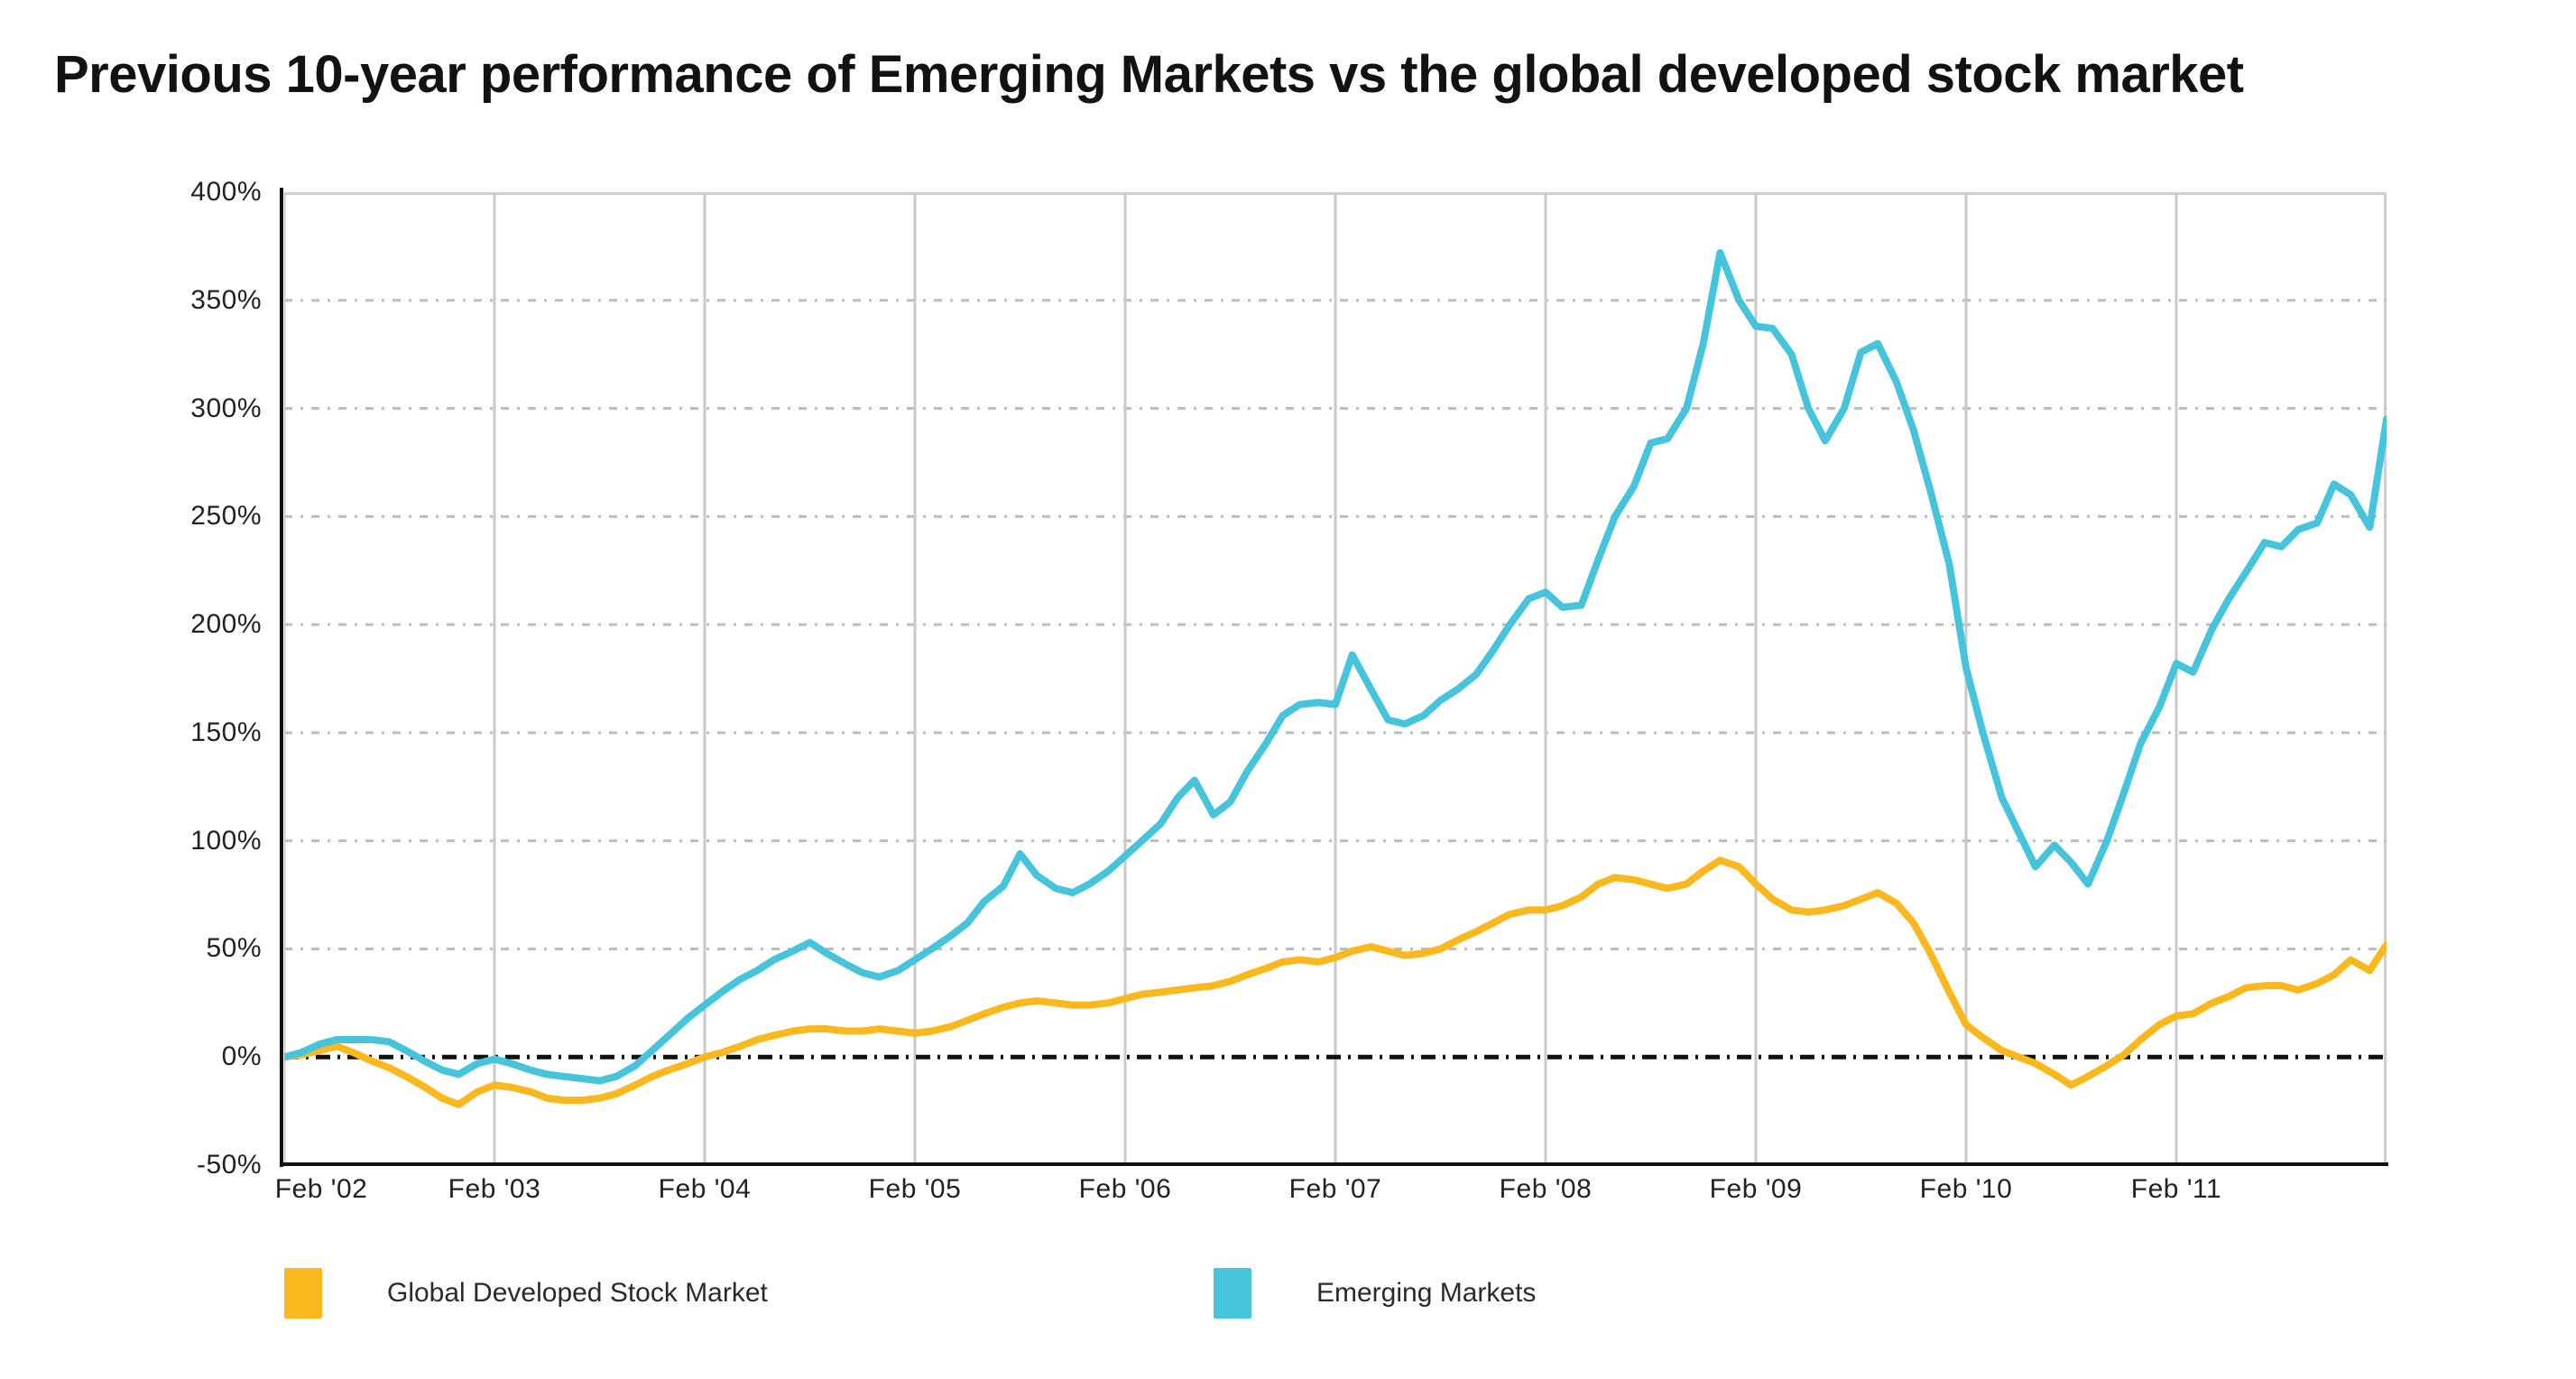  I want to click on x-axis-tick-label: Feb '08, so click(1546, 1189).